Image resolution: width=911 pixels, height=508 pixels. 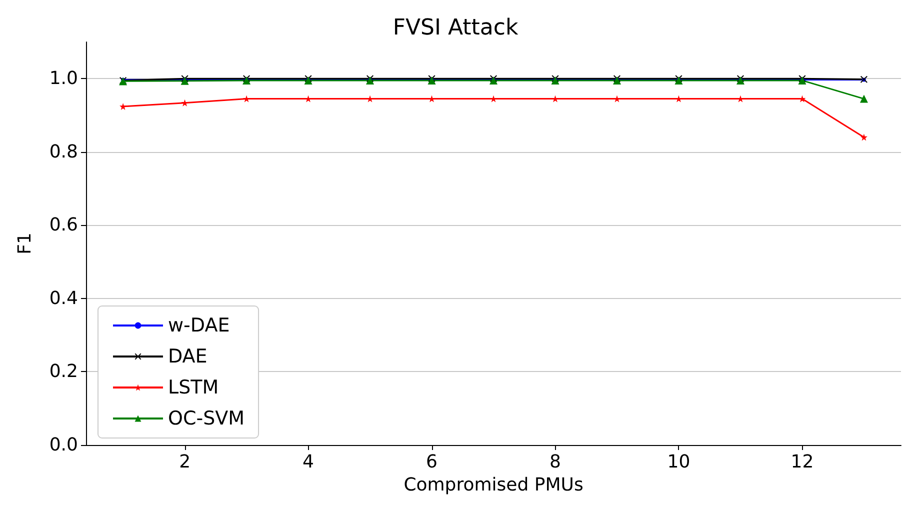 What do you see at coordinates (25, 243) in the screenshot?
I see `y-axis-title: F1` at bounding box center [25, 243].